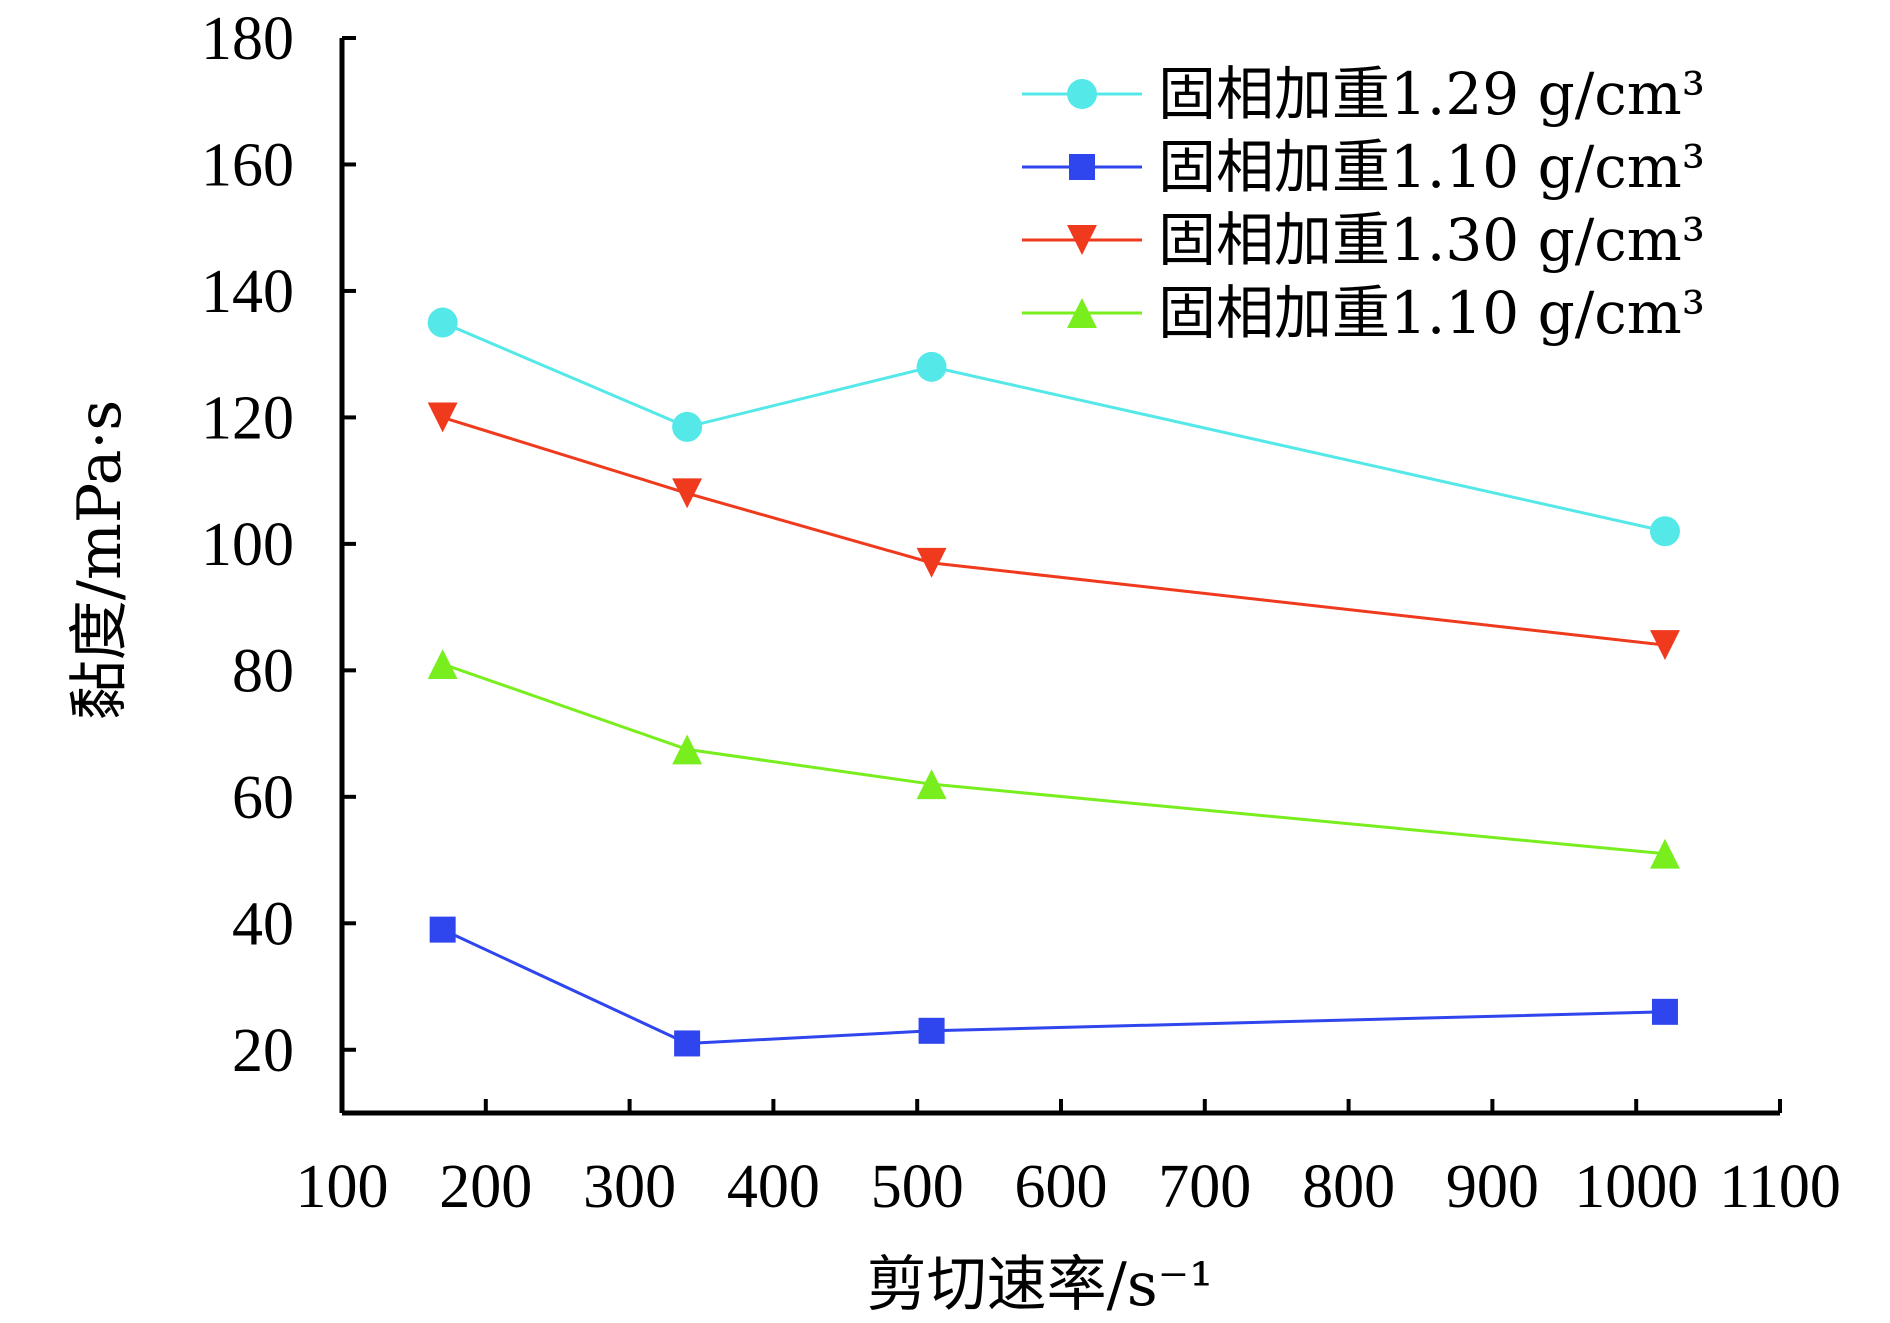 This screenshot has height=1323, width=1890. I want to click on legend-item-2: 固相加重1.10 g/cm³, so click(1363, 167).